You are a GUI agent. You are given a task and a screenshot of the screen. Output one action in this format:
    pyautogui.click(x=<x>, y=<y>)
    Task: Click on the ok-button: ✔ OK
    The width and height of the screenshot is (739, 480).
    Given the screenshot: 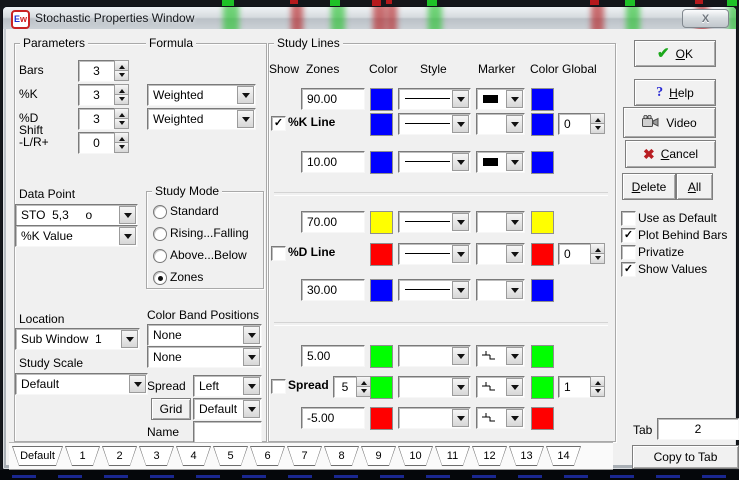 What is the action you would take?
    pyautogui.click(x=675, y=53)
    